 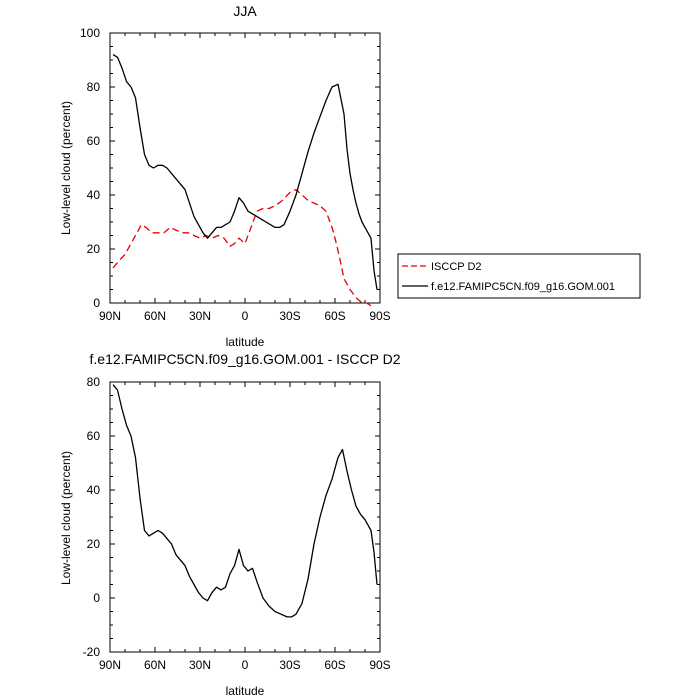 I want to click on legend-box, so click(x=519, y=276).